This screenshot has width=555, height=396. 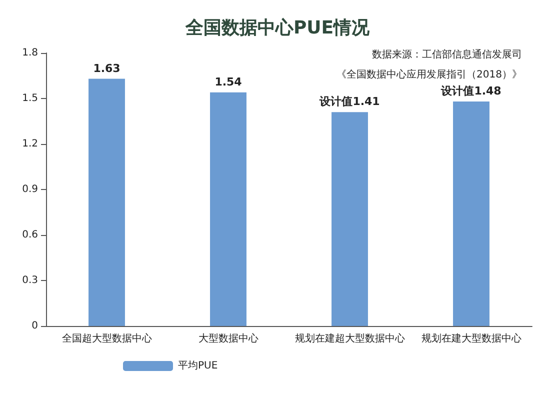 What do you see at coordinates (198, 366) in the screenshot?
I see `legend-label: 平均PUE` at bounding box center [198, 366].